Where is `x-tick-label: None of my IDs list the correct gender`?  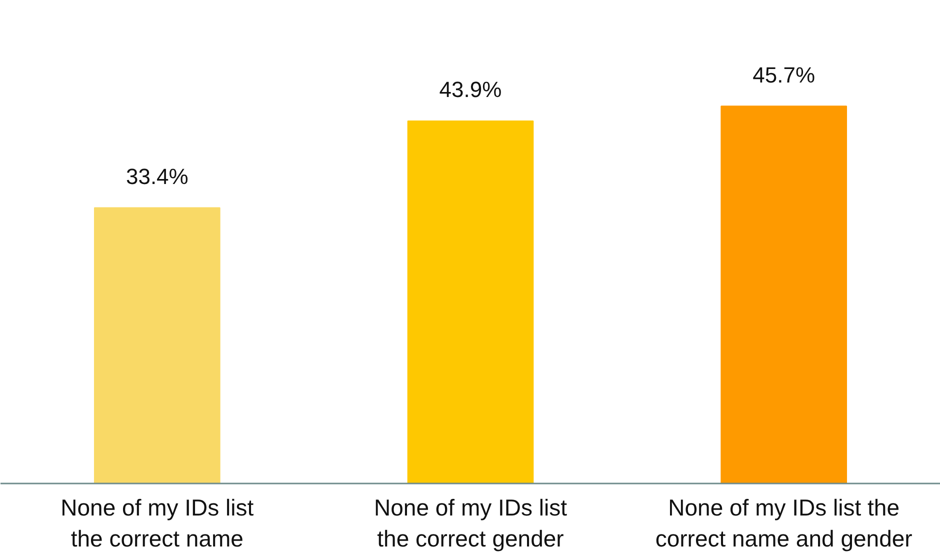
x-tick-label: None of my IDs list the correct gender is located at coordinates (471, 523).